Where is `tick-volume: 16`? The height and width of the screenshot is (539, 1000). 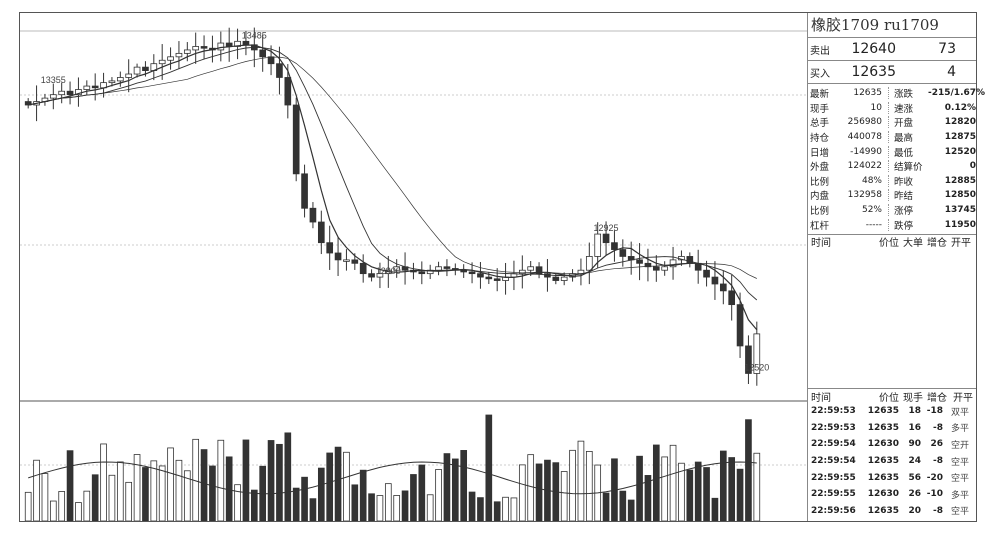
tick-volume: 16 is located at coordinates (914, 427).